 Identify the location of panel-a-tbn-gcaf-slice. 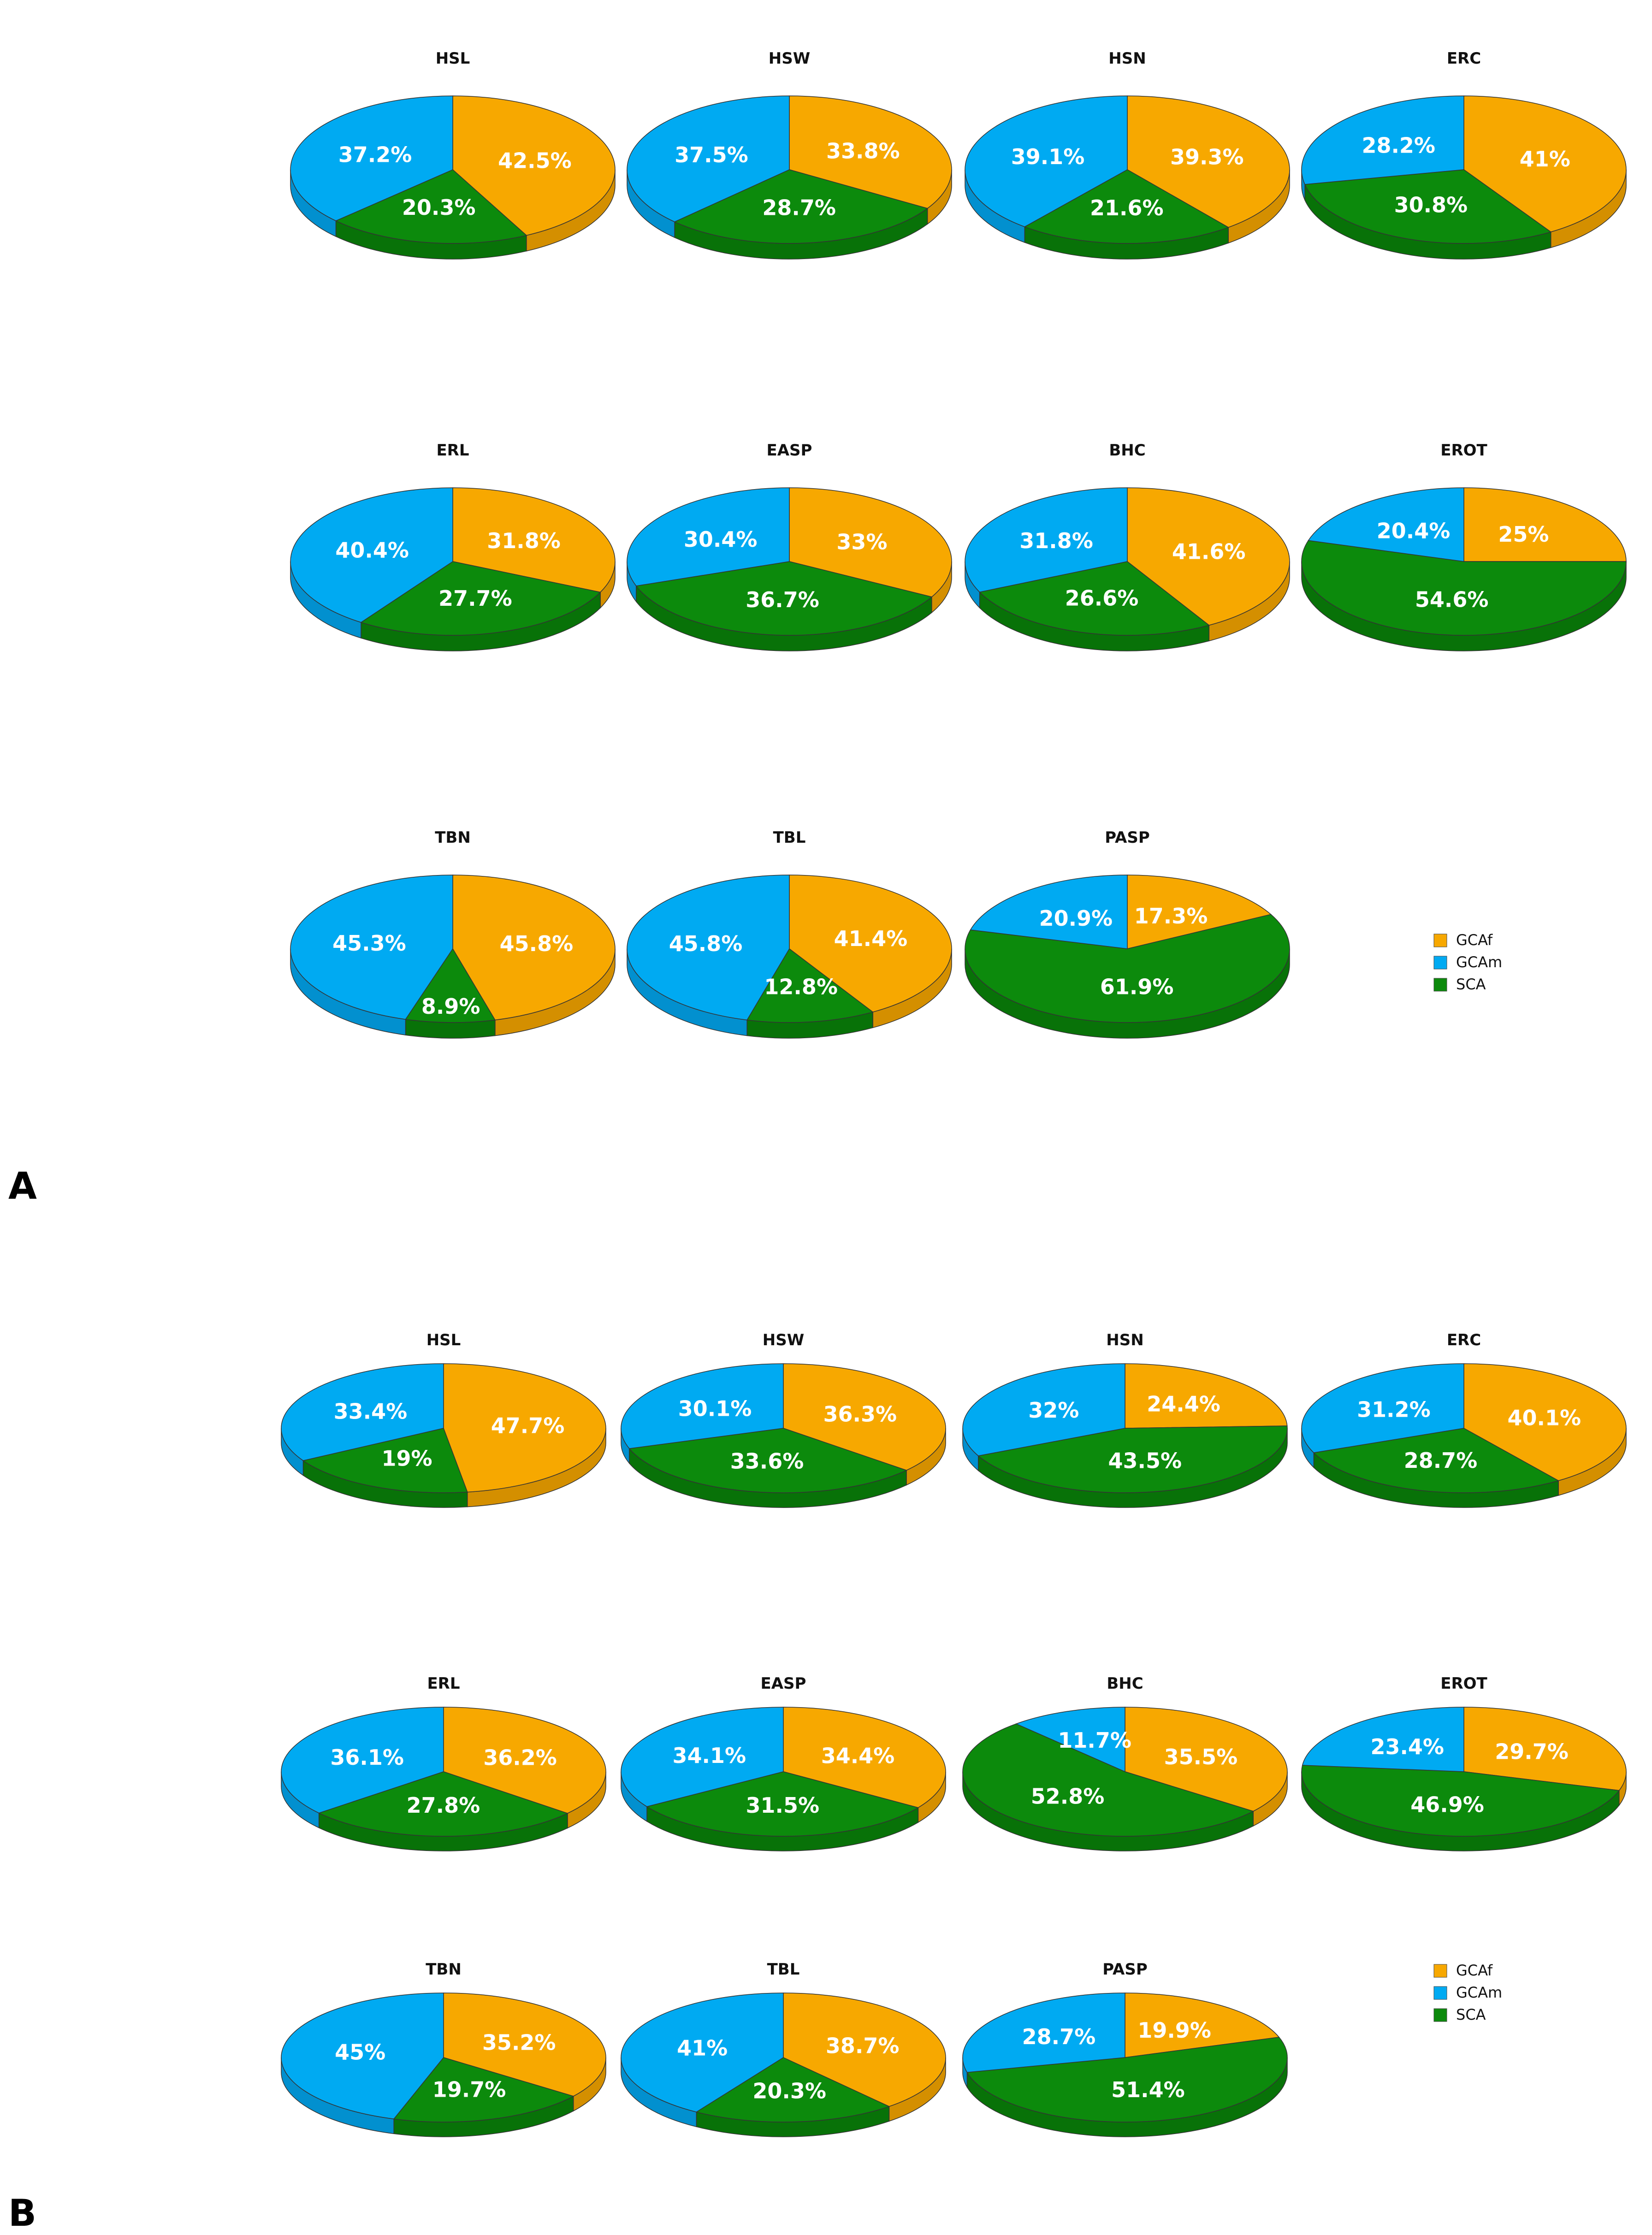
(534, 948).